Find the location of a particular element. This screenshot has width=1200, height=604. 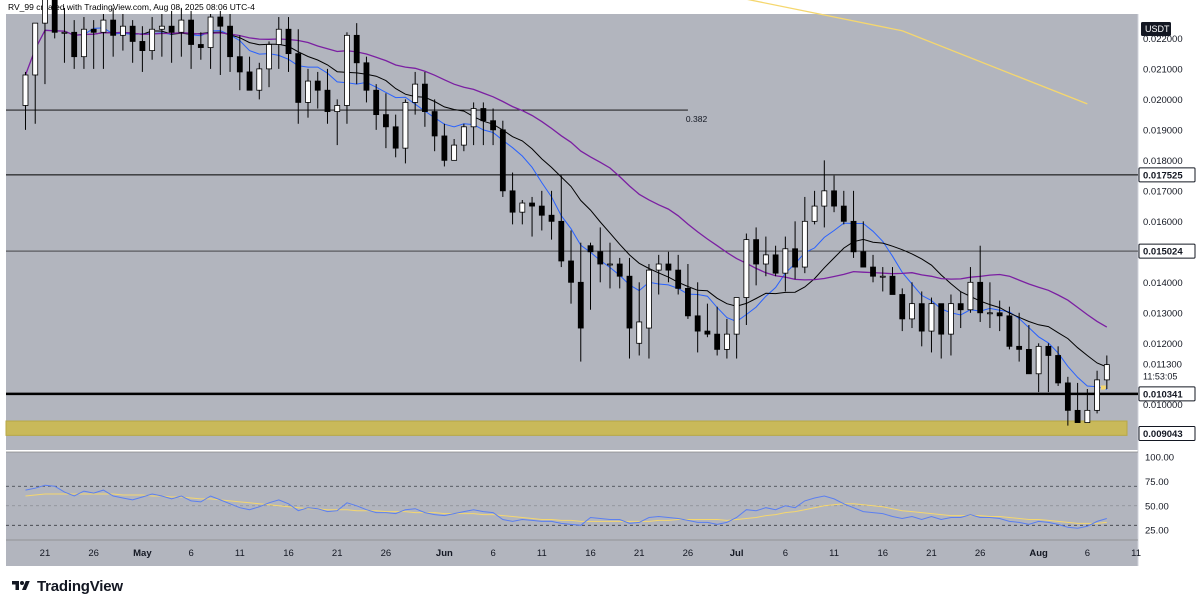

footer-brand: TradingView is located at coordinates (66, 586).